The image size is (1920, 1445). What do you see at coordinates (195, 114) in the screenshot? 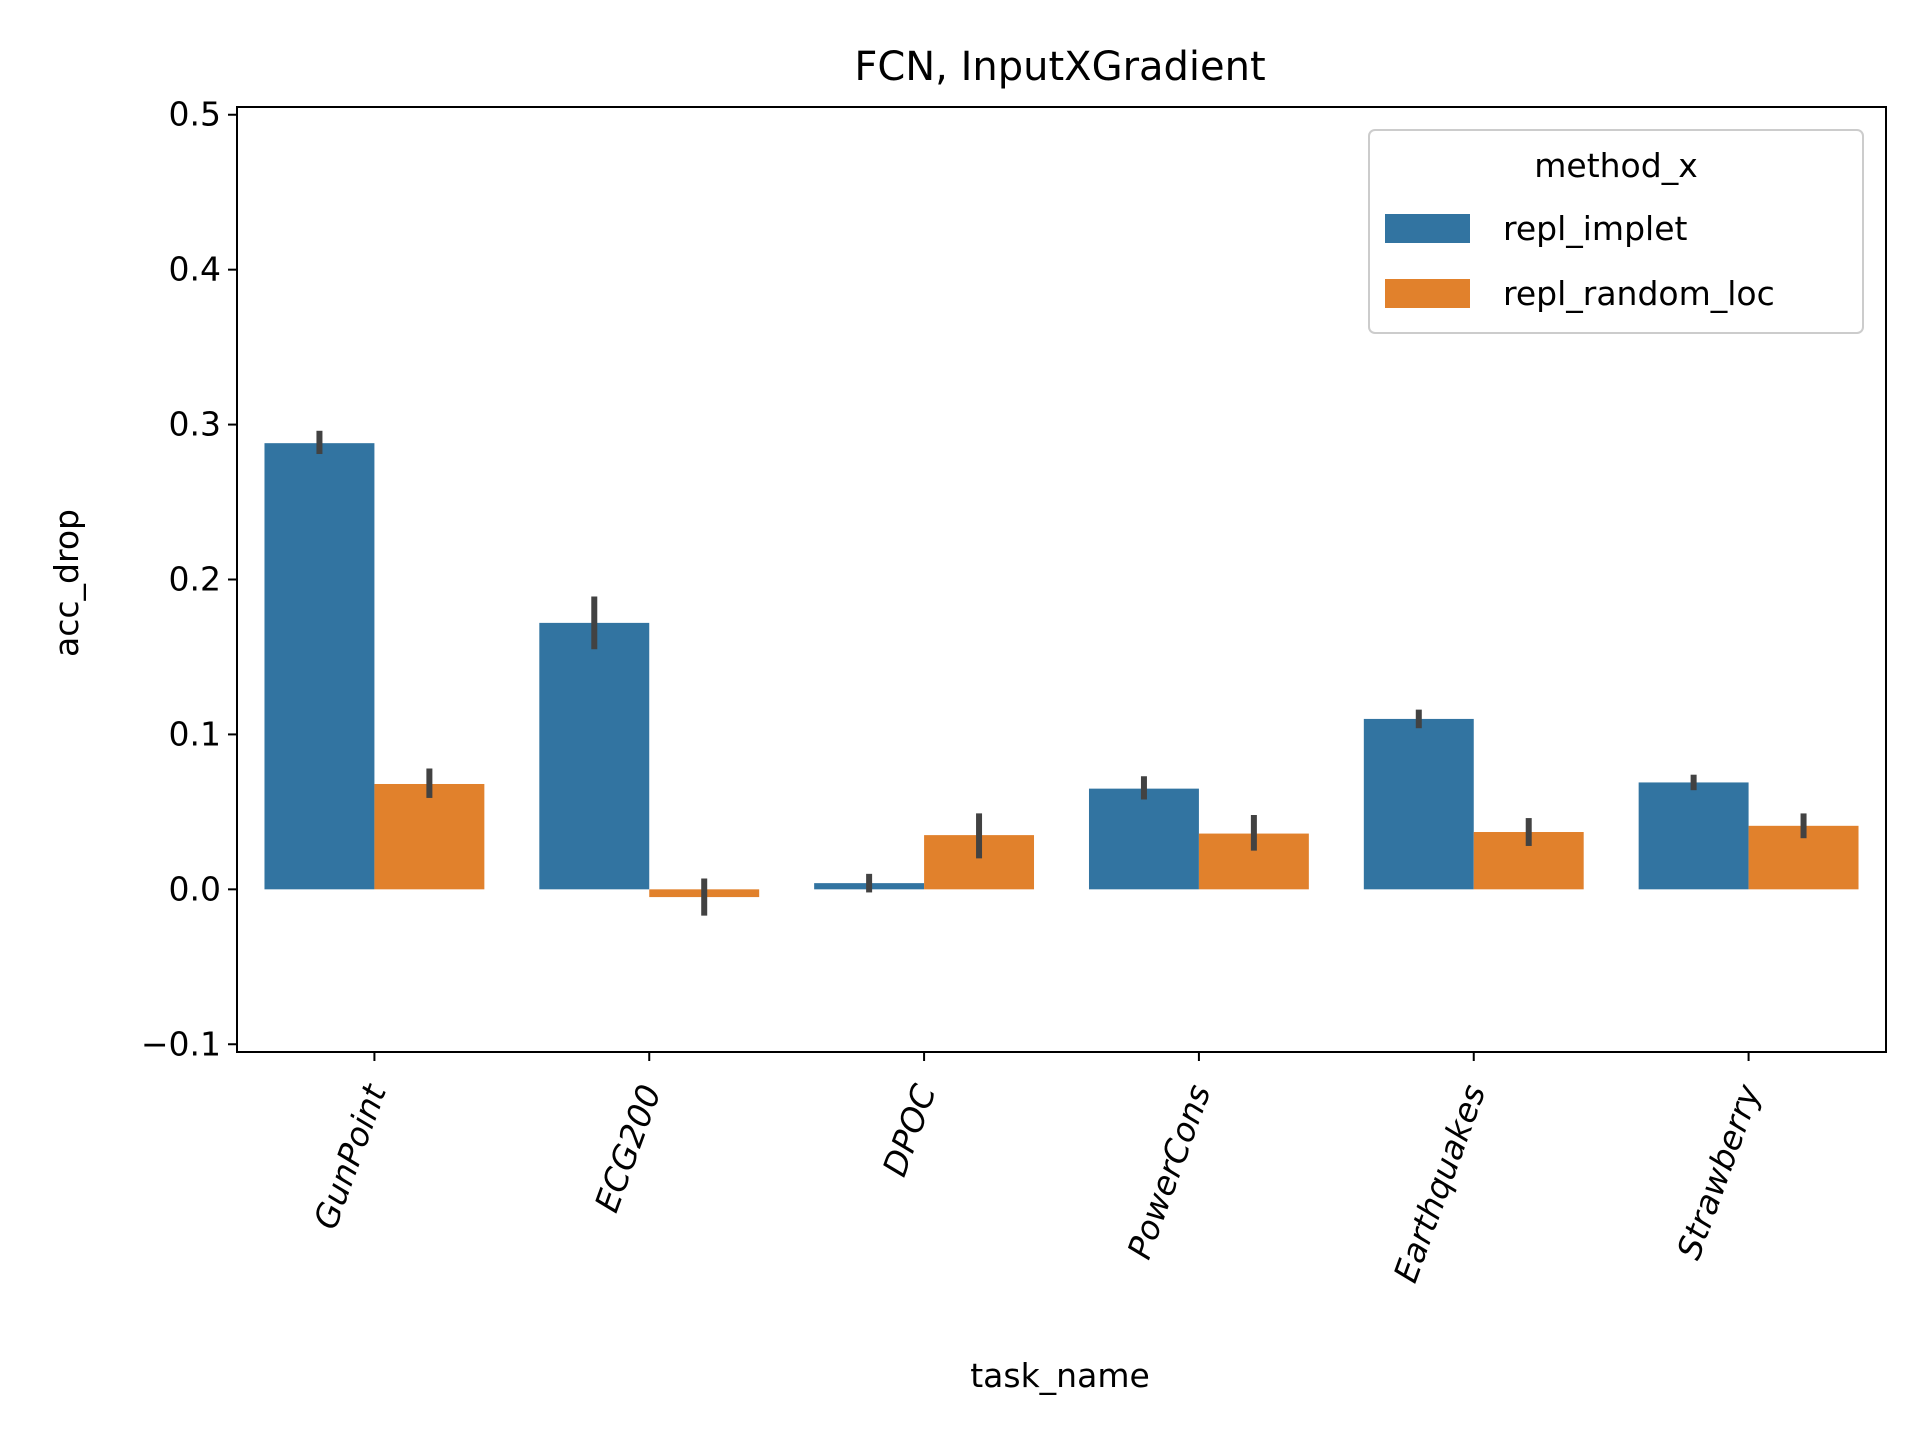
I see `y-tick-label: 0.5` at bounding box center [195, 114].